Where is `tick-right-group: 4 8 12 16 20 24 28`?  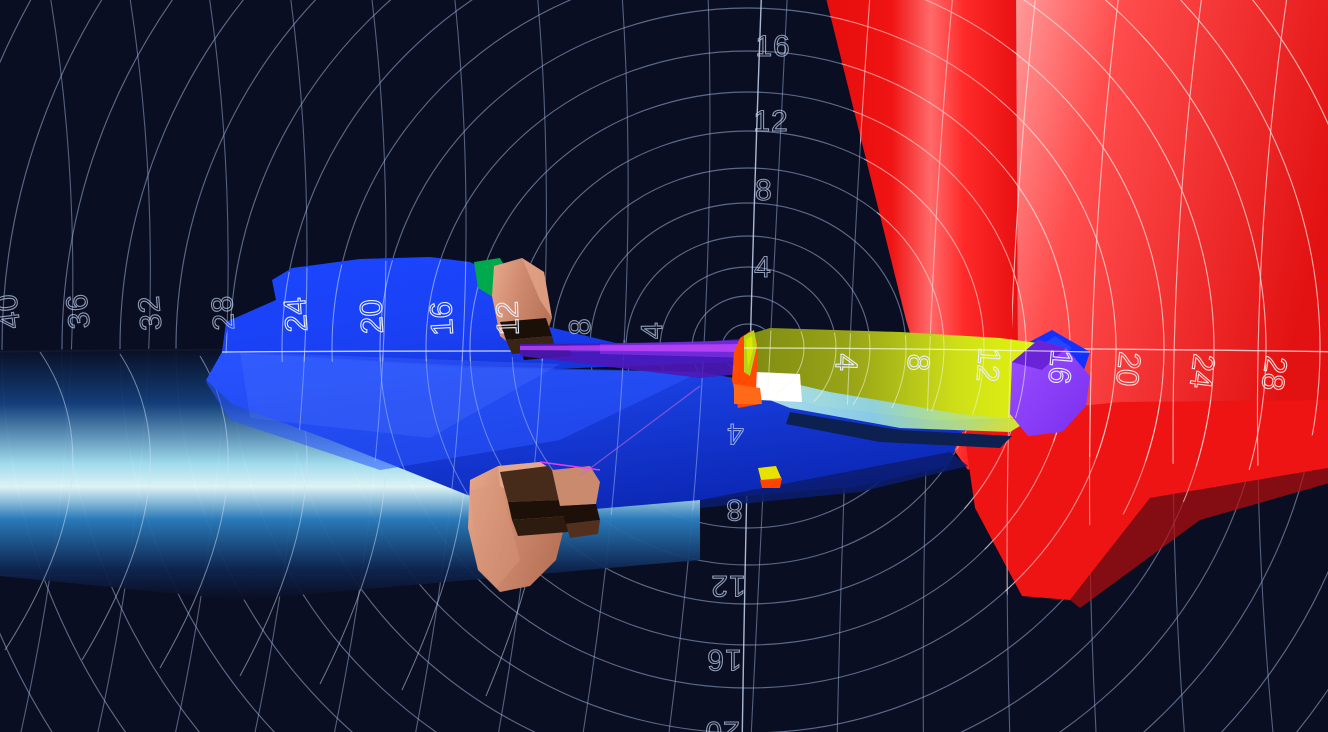
tick-right-group: 4 8 12 16 20 24 28 is located at coordinates (1061, 370).